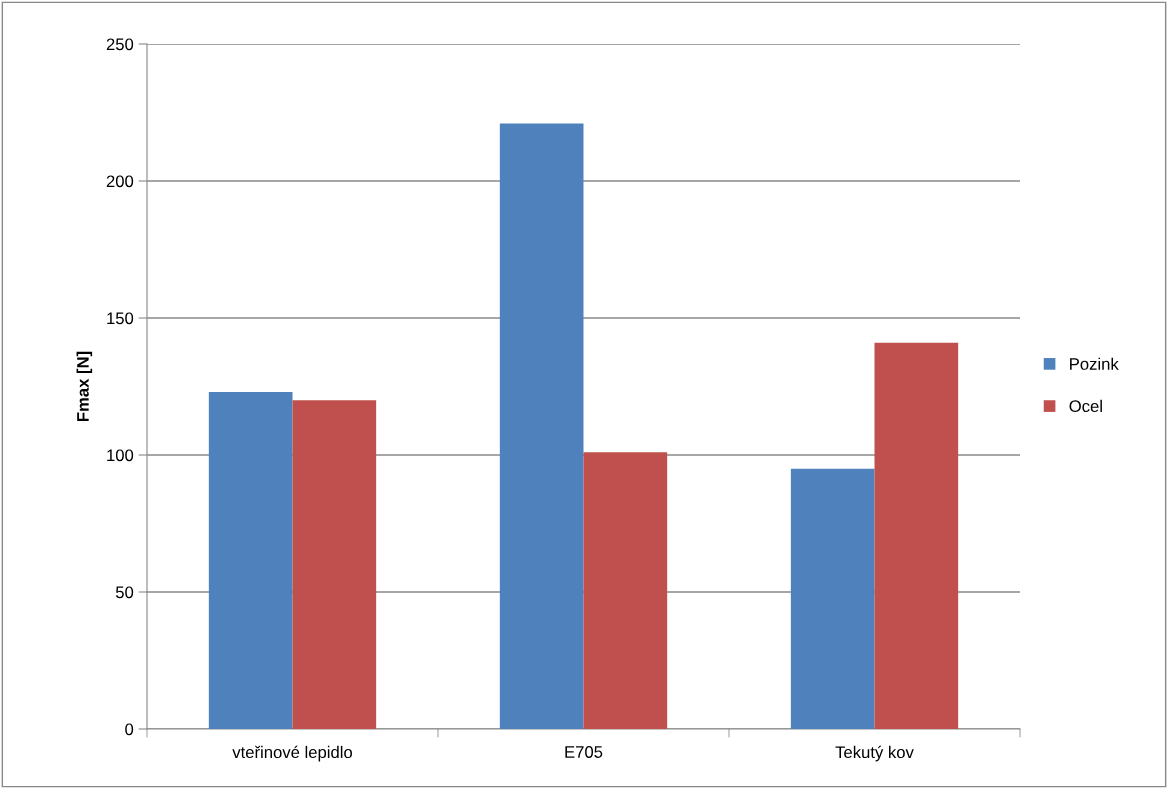 This screenshot has height=789, width=1168. Describe the element at coordinates (120, 181) in the screenshot. I see `y-tick-label: 200` at that location.